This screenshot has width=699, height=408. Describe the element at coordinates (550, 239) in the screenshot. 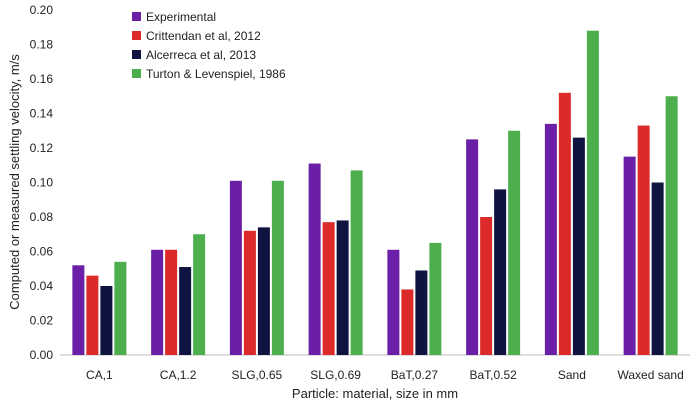

I see `bar-experimental-sand` at that location.